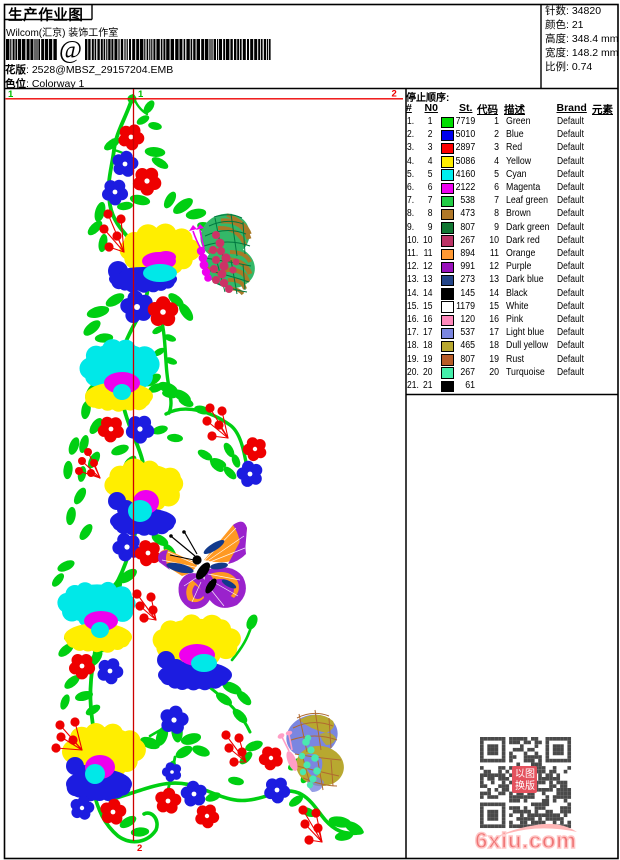 This screenshot has height=860, width=620. Describe the element at coordinates (525, 785) in the screenshot. I see `svg-text: 换版` at that location.